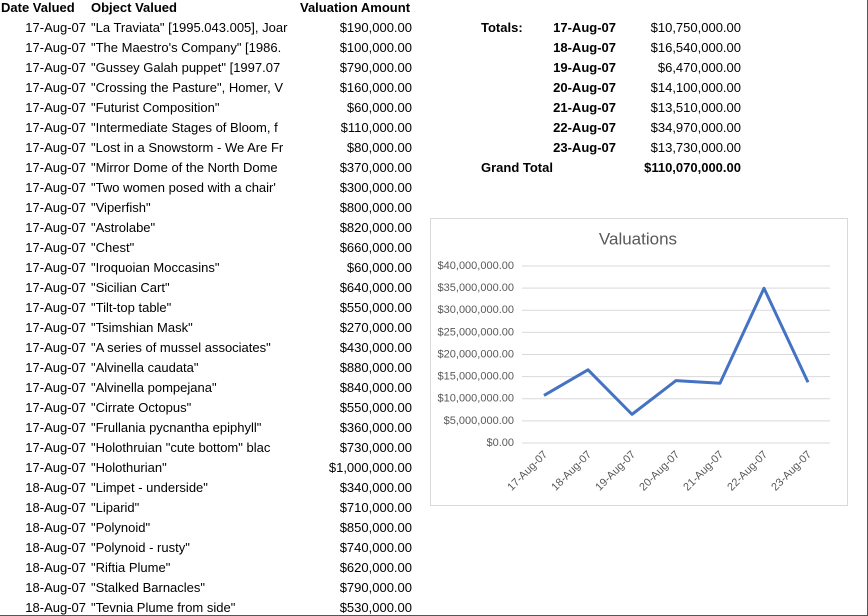 Image resolution: width=868 pixels, height=616 pixels. I want to click on totals-date: 21-Aug-07, so click(584, 107).